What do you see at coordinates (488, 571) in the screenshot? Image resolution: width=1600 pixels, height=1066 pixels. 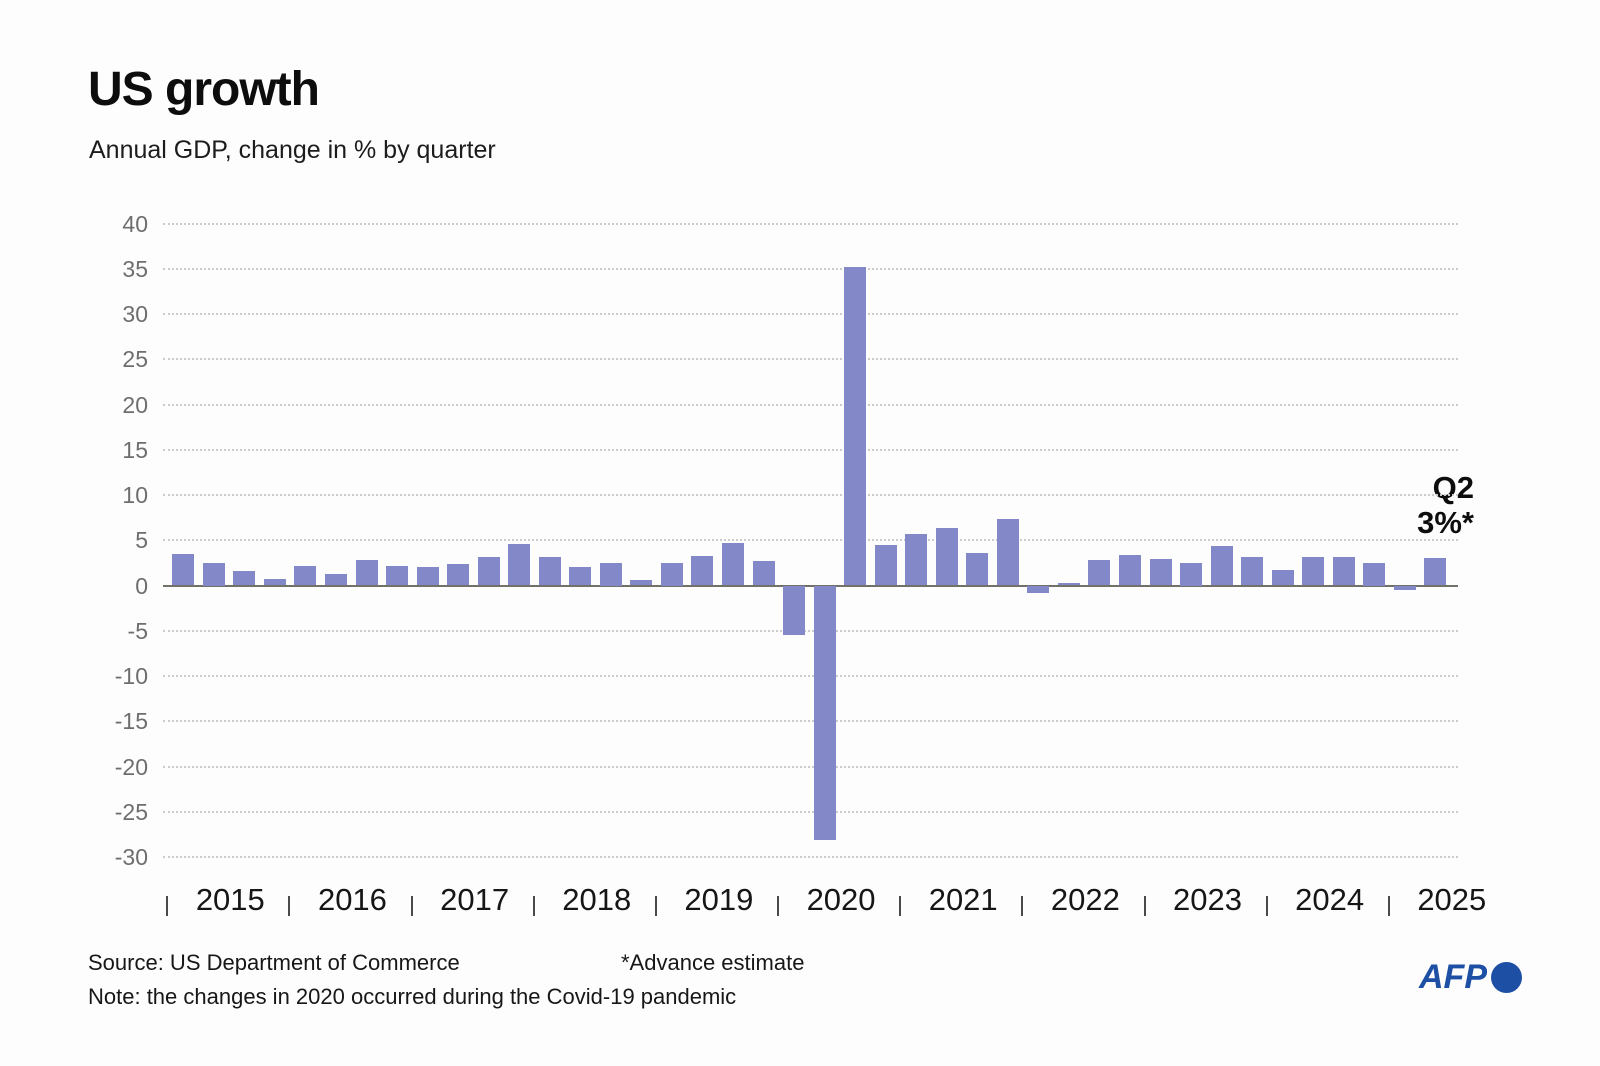 I see `bar-2017-Q3` at bounding box center [488, 571].